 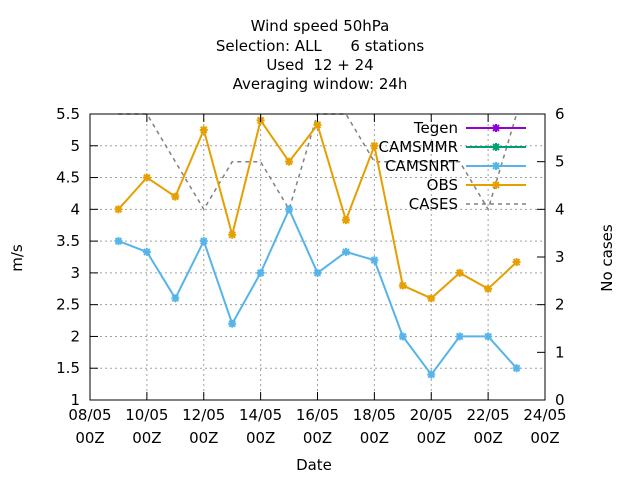 What do you see at coordinates (418, 147) in the screenshot?
I see `legend-label-camsmmr: CAMSMMR` at bounding box center [418, 147].